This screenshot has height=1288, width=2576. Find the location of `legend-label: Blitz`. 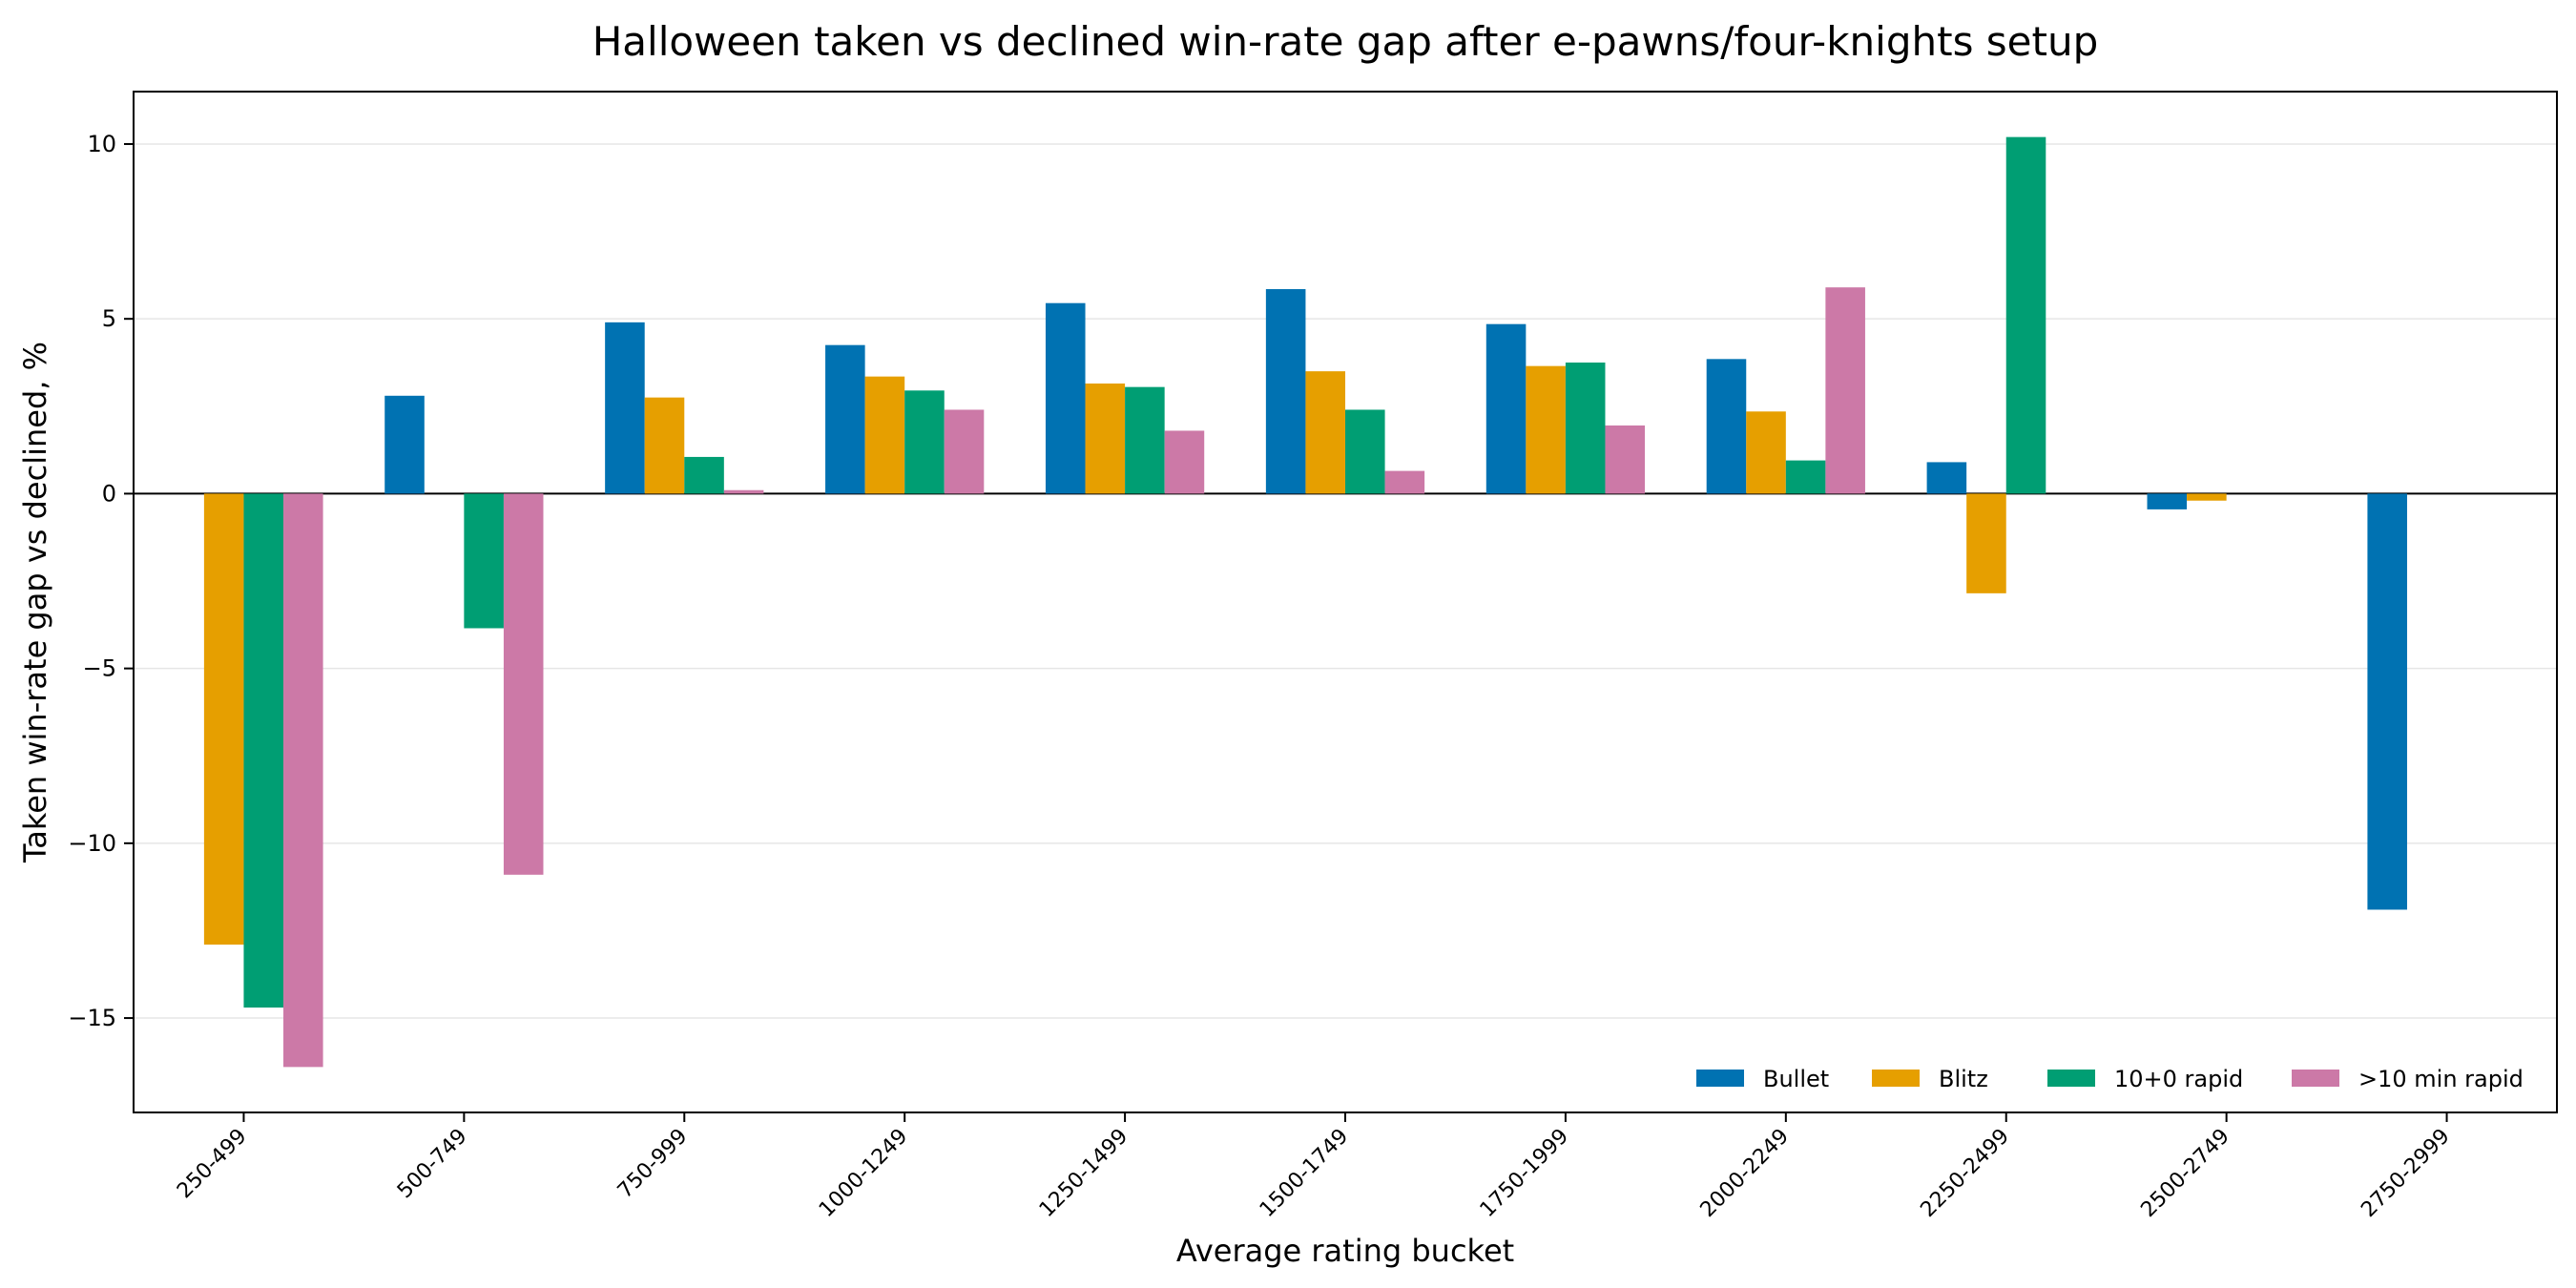

legend-label: Blitz is located at coordinates (1963, 1079).